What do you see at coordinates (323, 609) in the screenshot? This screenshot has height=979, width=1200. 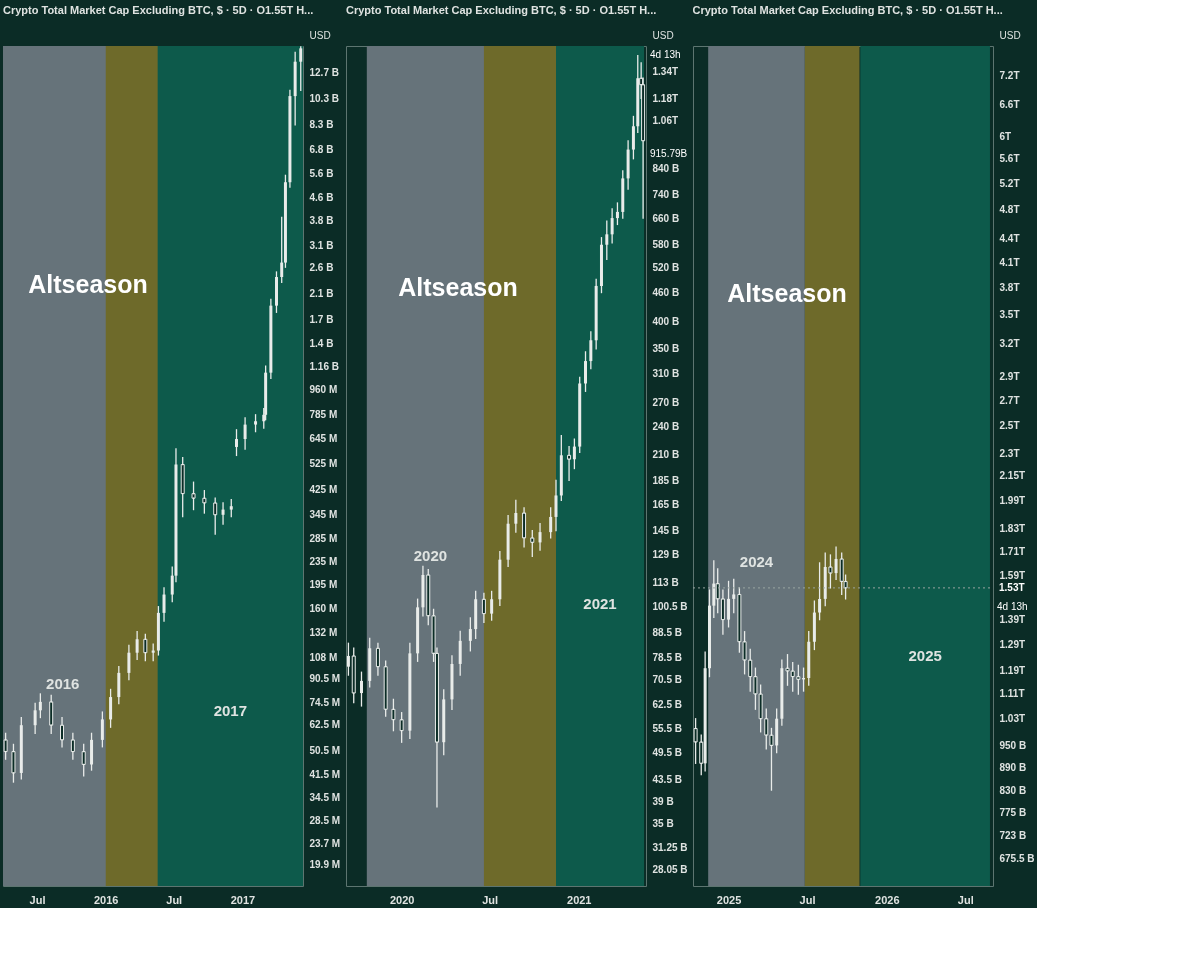 I see `y-tick-label: 160 M` at bounding box center [323, 609].